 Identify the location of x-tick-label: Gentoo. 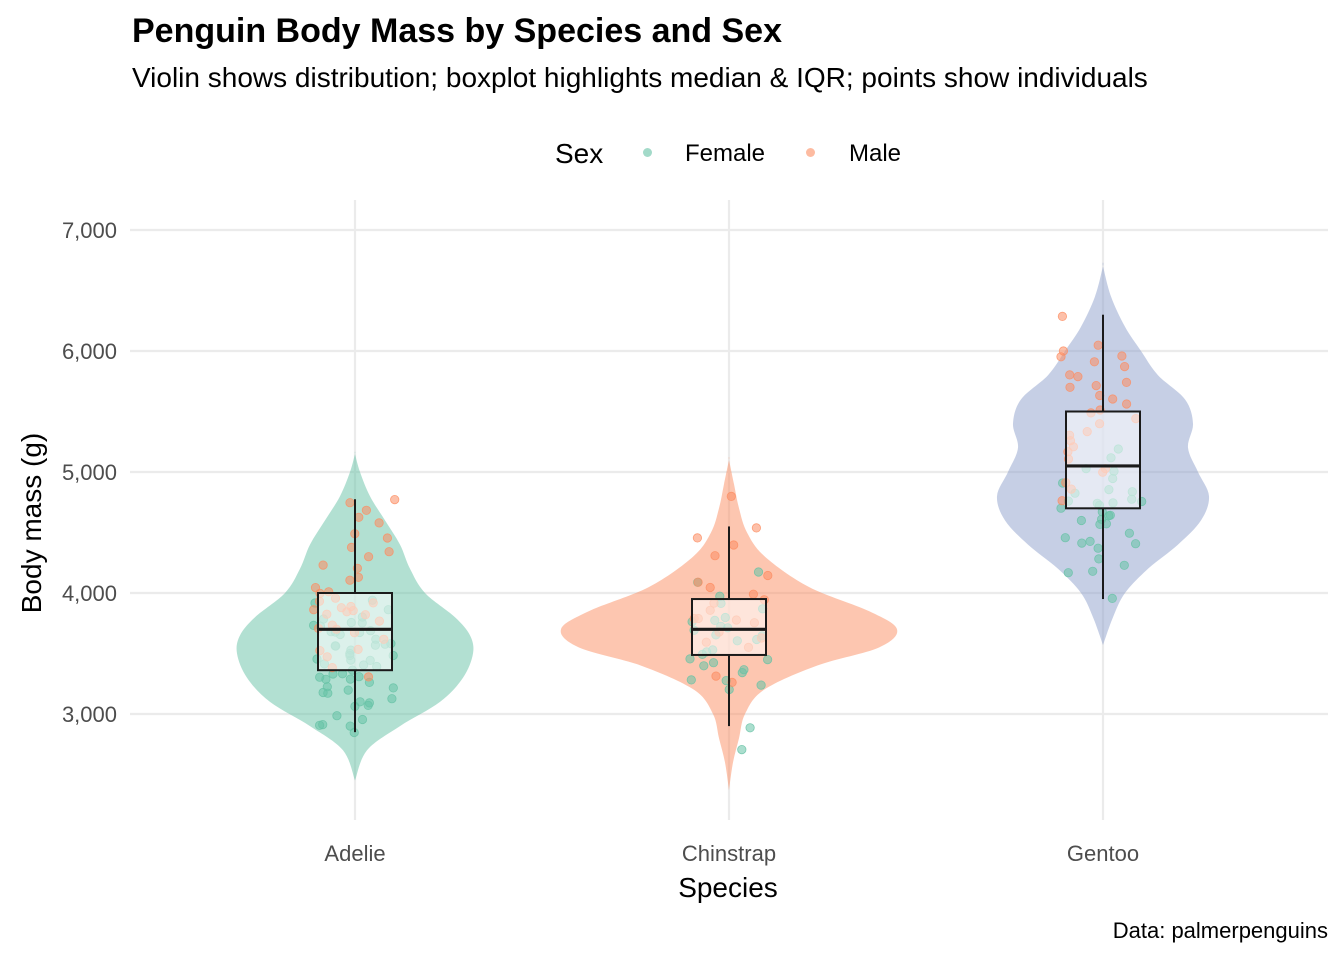
(1103, 853).